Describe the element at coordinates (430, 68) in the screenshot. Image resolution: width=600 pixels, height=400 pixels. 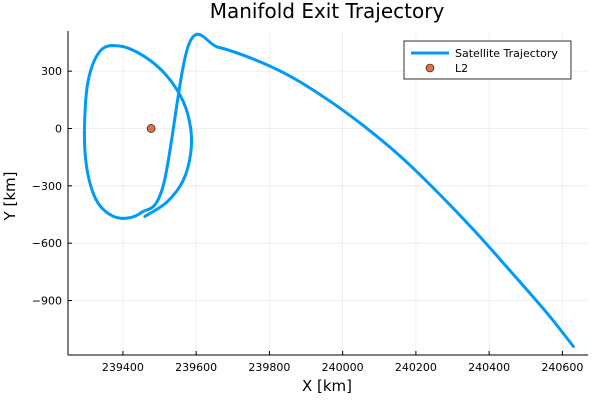
I see `legend-marker-swatch` at that location.